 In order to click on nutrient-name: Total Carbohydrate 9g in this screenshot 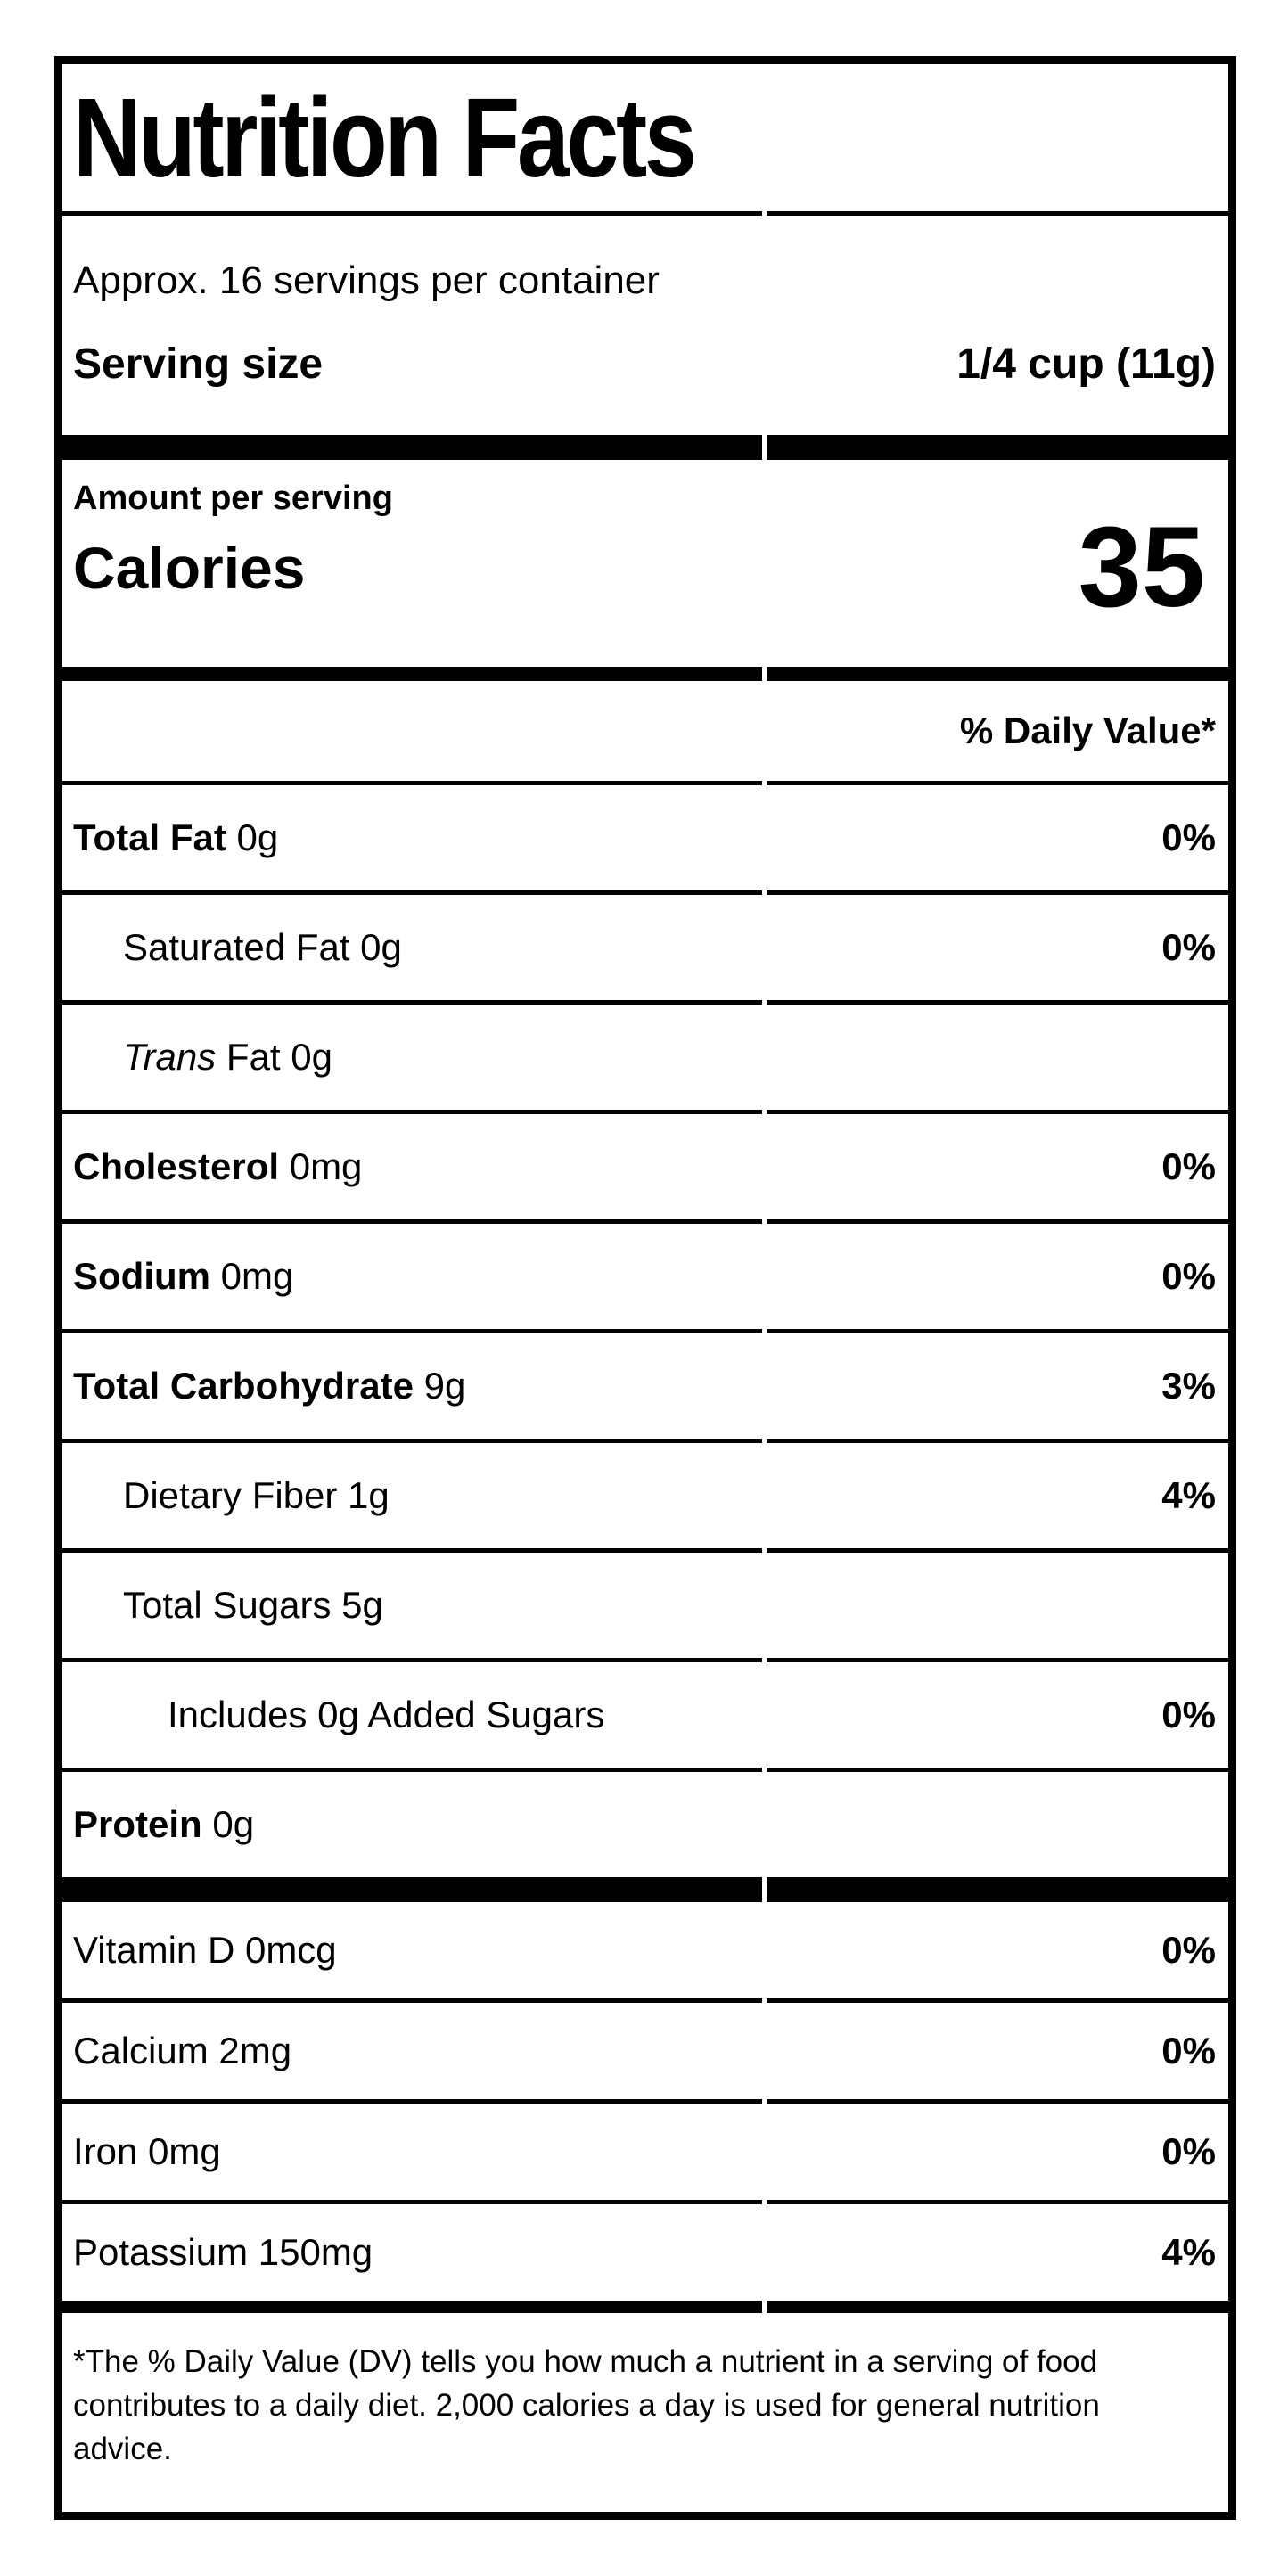, I will do `click(269, 1386)`.